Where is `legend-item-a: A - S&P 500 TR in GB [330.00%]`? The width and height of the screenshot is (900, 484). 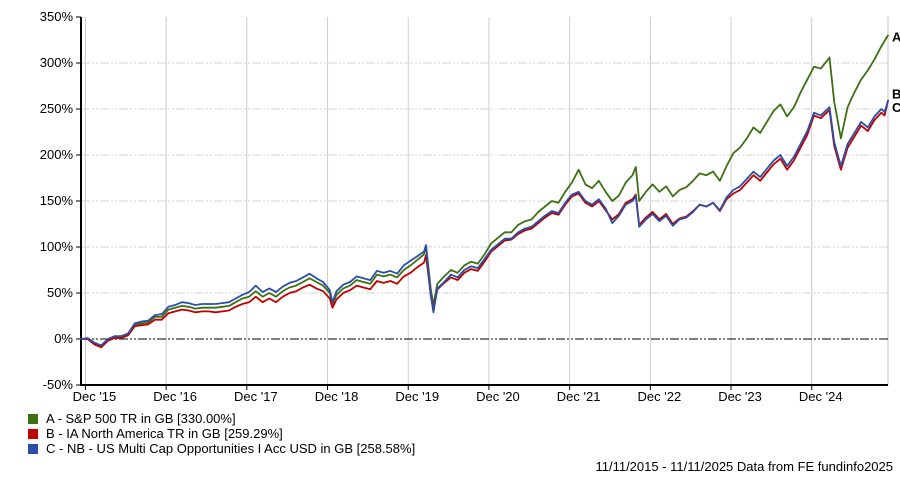 legend-item-a: A - S&P 500 TR in GB [330.00%] is located at coordinates (221, 418).